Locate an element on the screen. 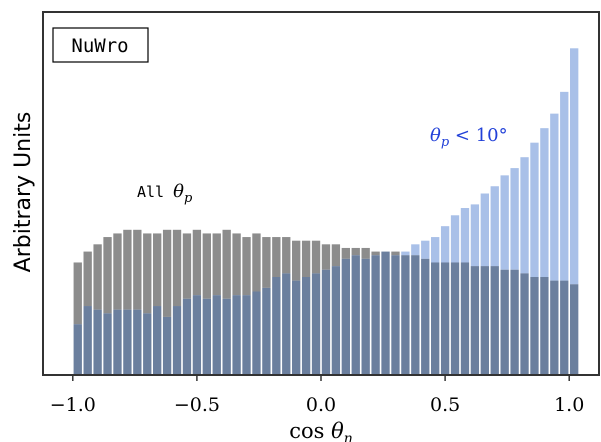  legend-frame is located at coordinates (100, 45).